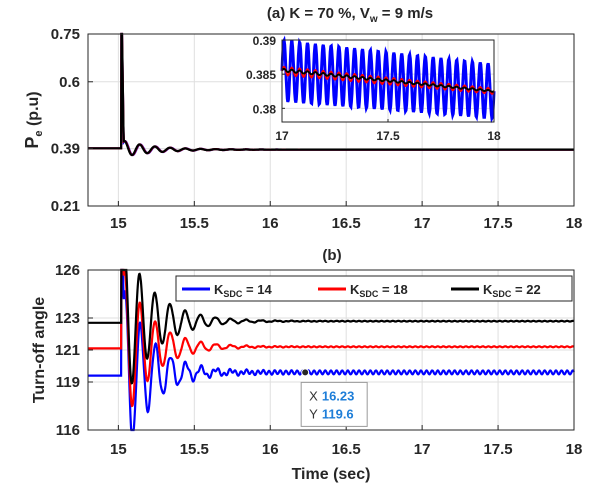  I want to click on panel-b-title: (b), so click(331, 255).